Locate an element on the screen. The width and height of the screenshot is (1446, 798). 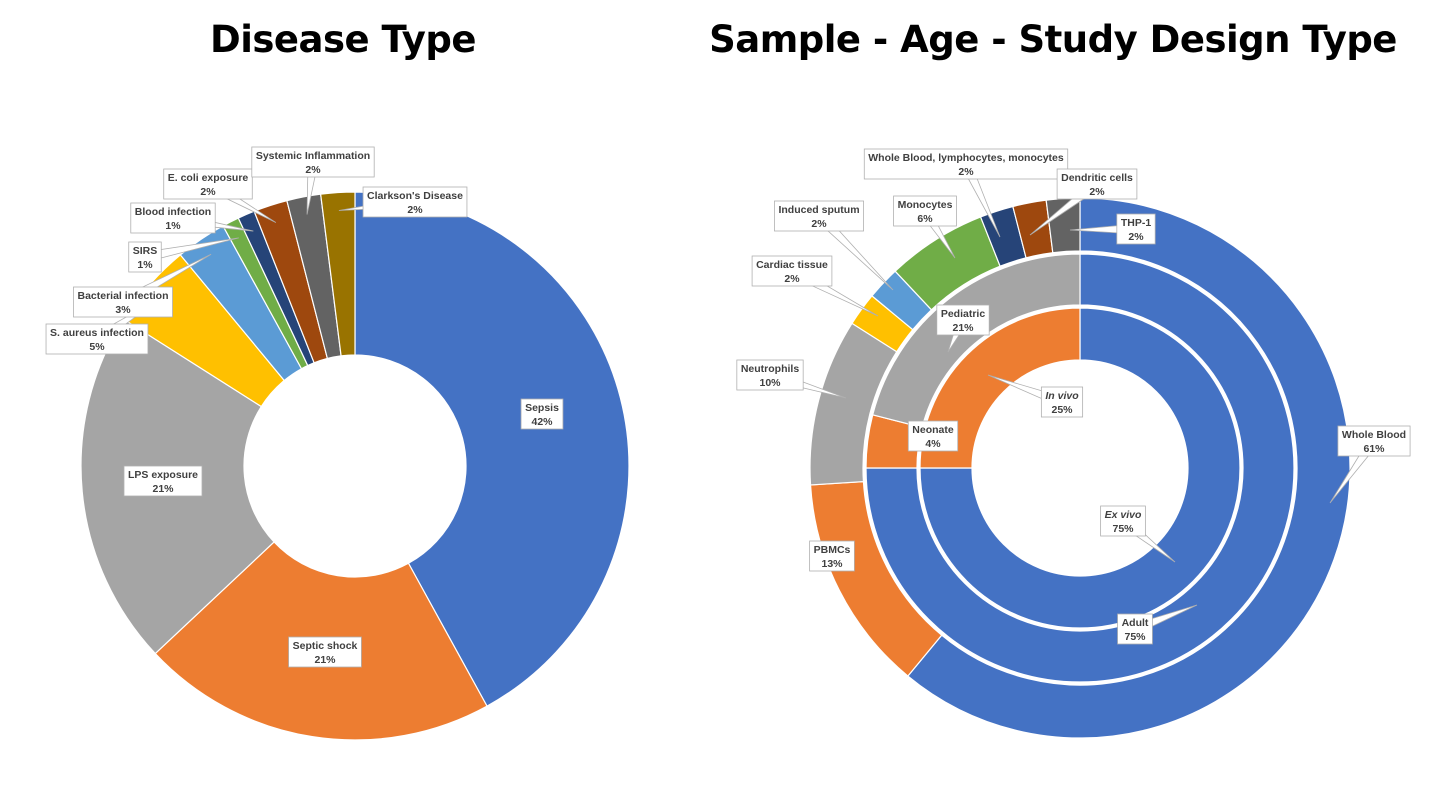
data-label-disease-lps-exposure: LPS exposure 21% is located at coordinates (163, 481).